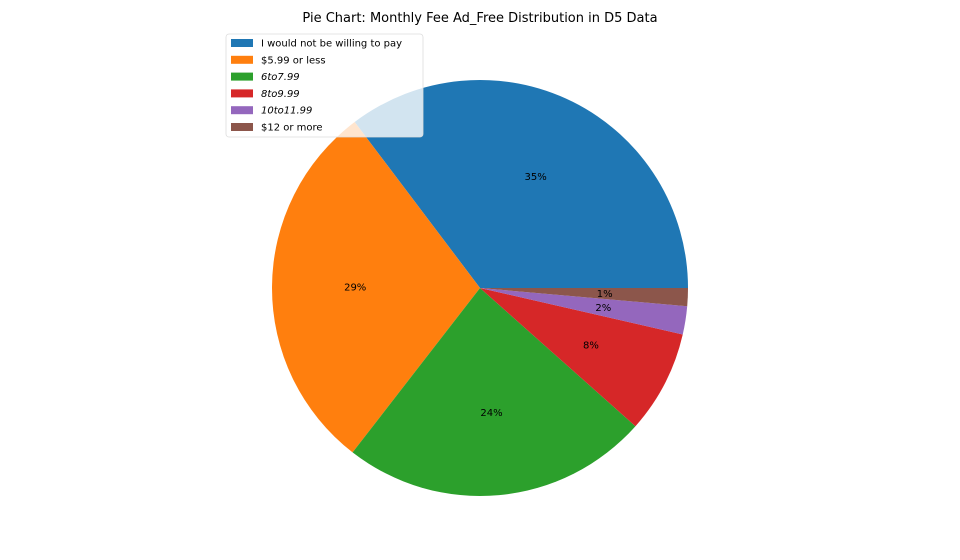 The image size is (960, 560). I want to click on legend-label-1: $5.99 or less, so click(293, 60).